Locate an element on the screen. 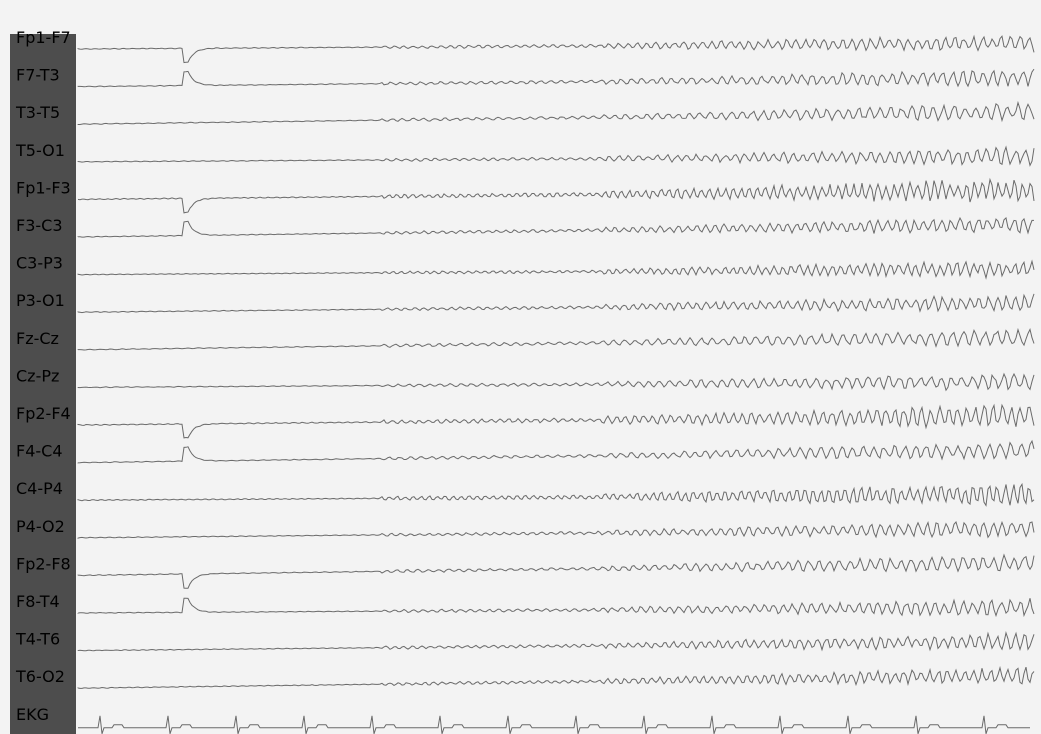 The image size is (1041, 734). channel-label: F4-C4 is located at coordinates (39, 451).